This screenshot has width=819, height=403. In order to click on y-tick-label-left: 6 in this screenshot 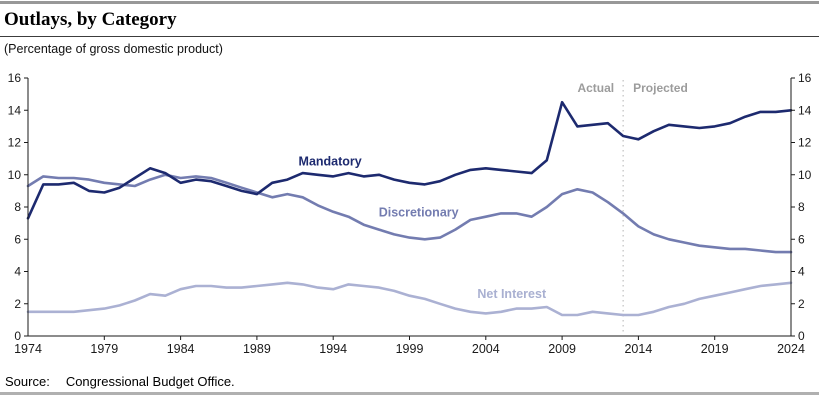, I will do `click(17, 239)`.